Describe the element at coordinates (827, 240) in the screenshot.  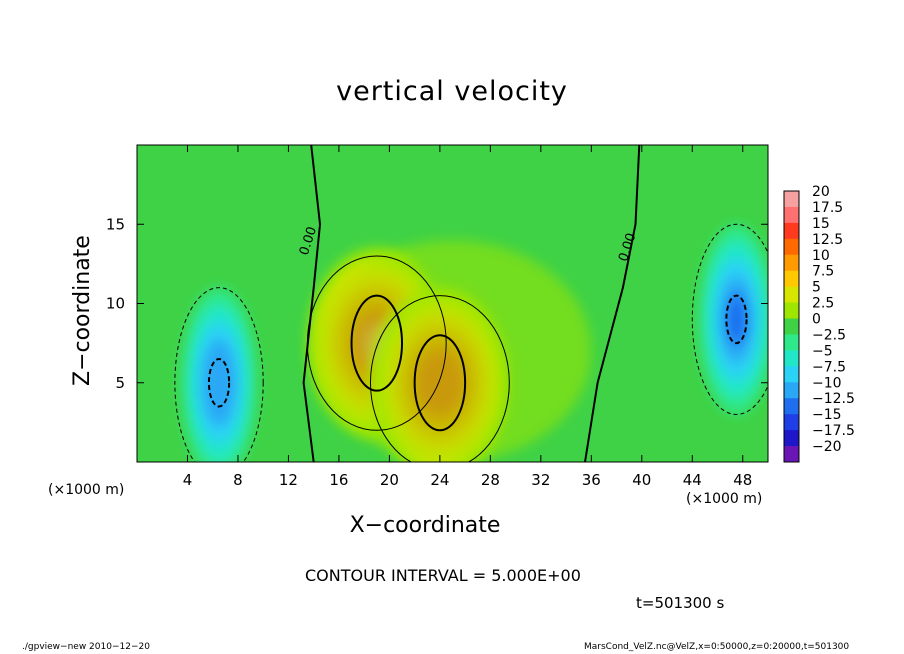
I see `colorbar-label: 12.5` at that location.